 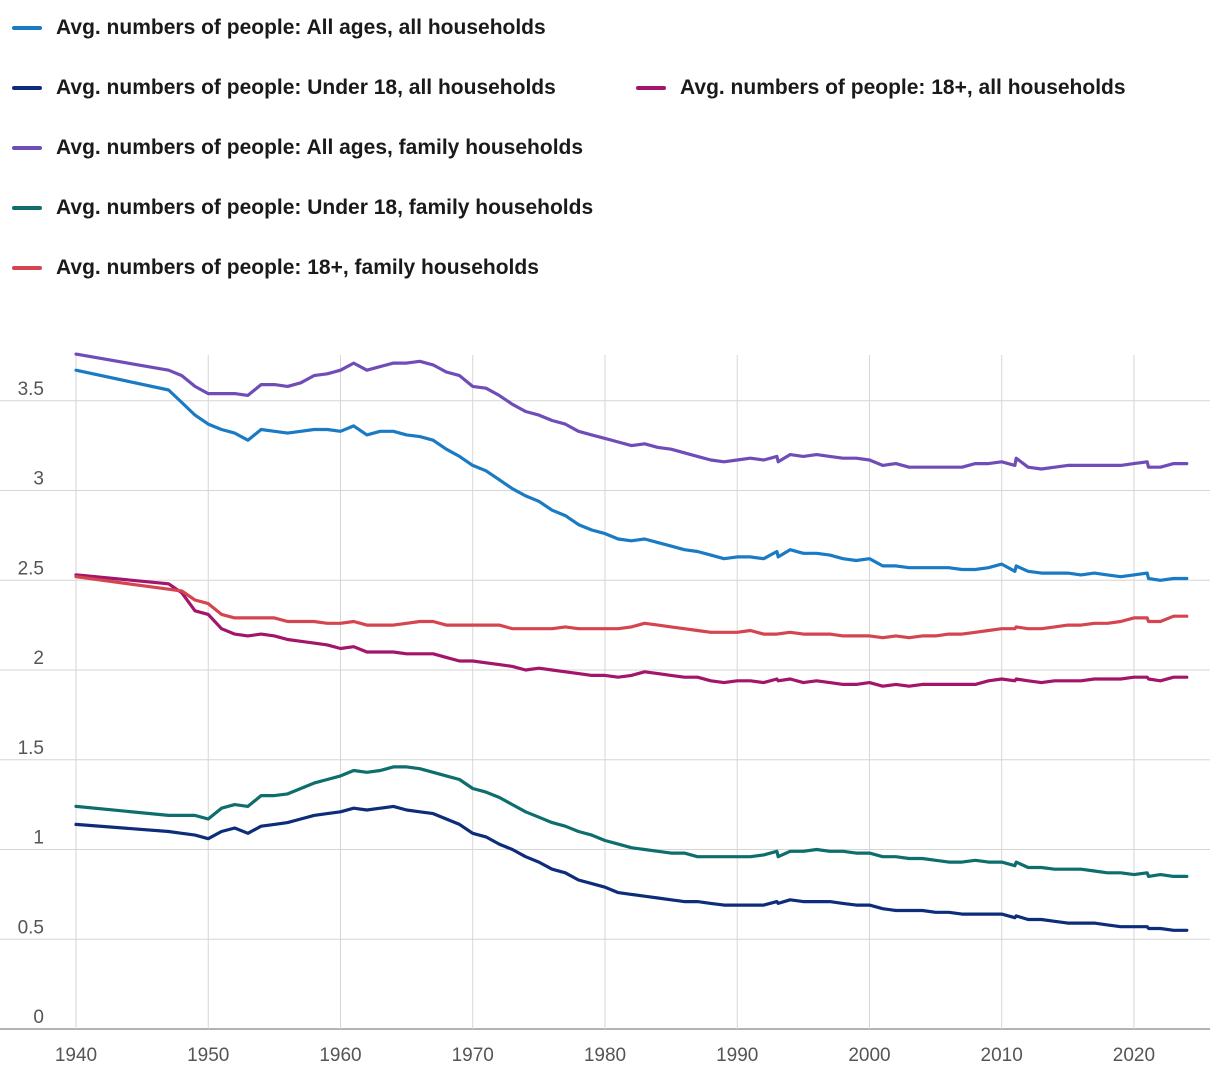 What do you see at coordinates (605, 1055) in the screenshot?
I see `x-tick-label: 1980` at bounding box center [605, 1055].